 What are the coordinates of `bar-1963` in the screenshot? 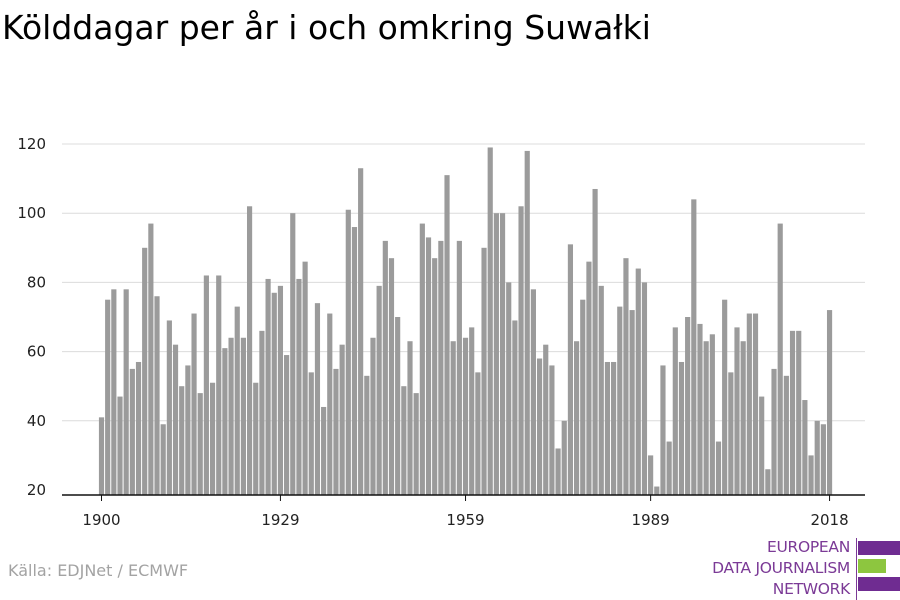 It's located at (490, 321).